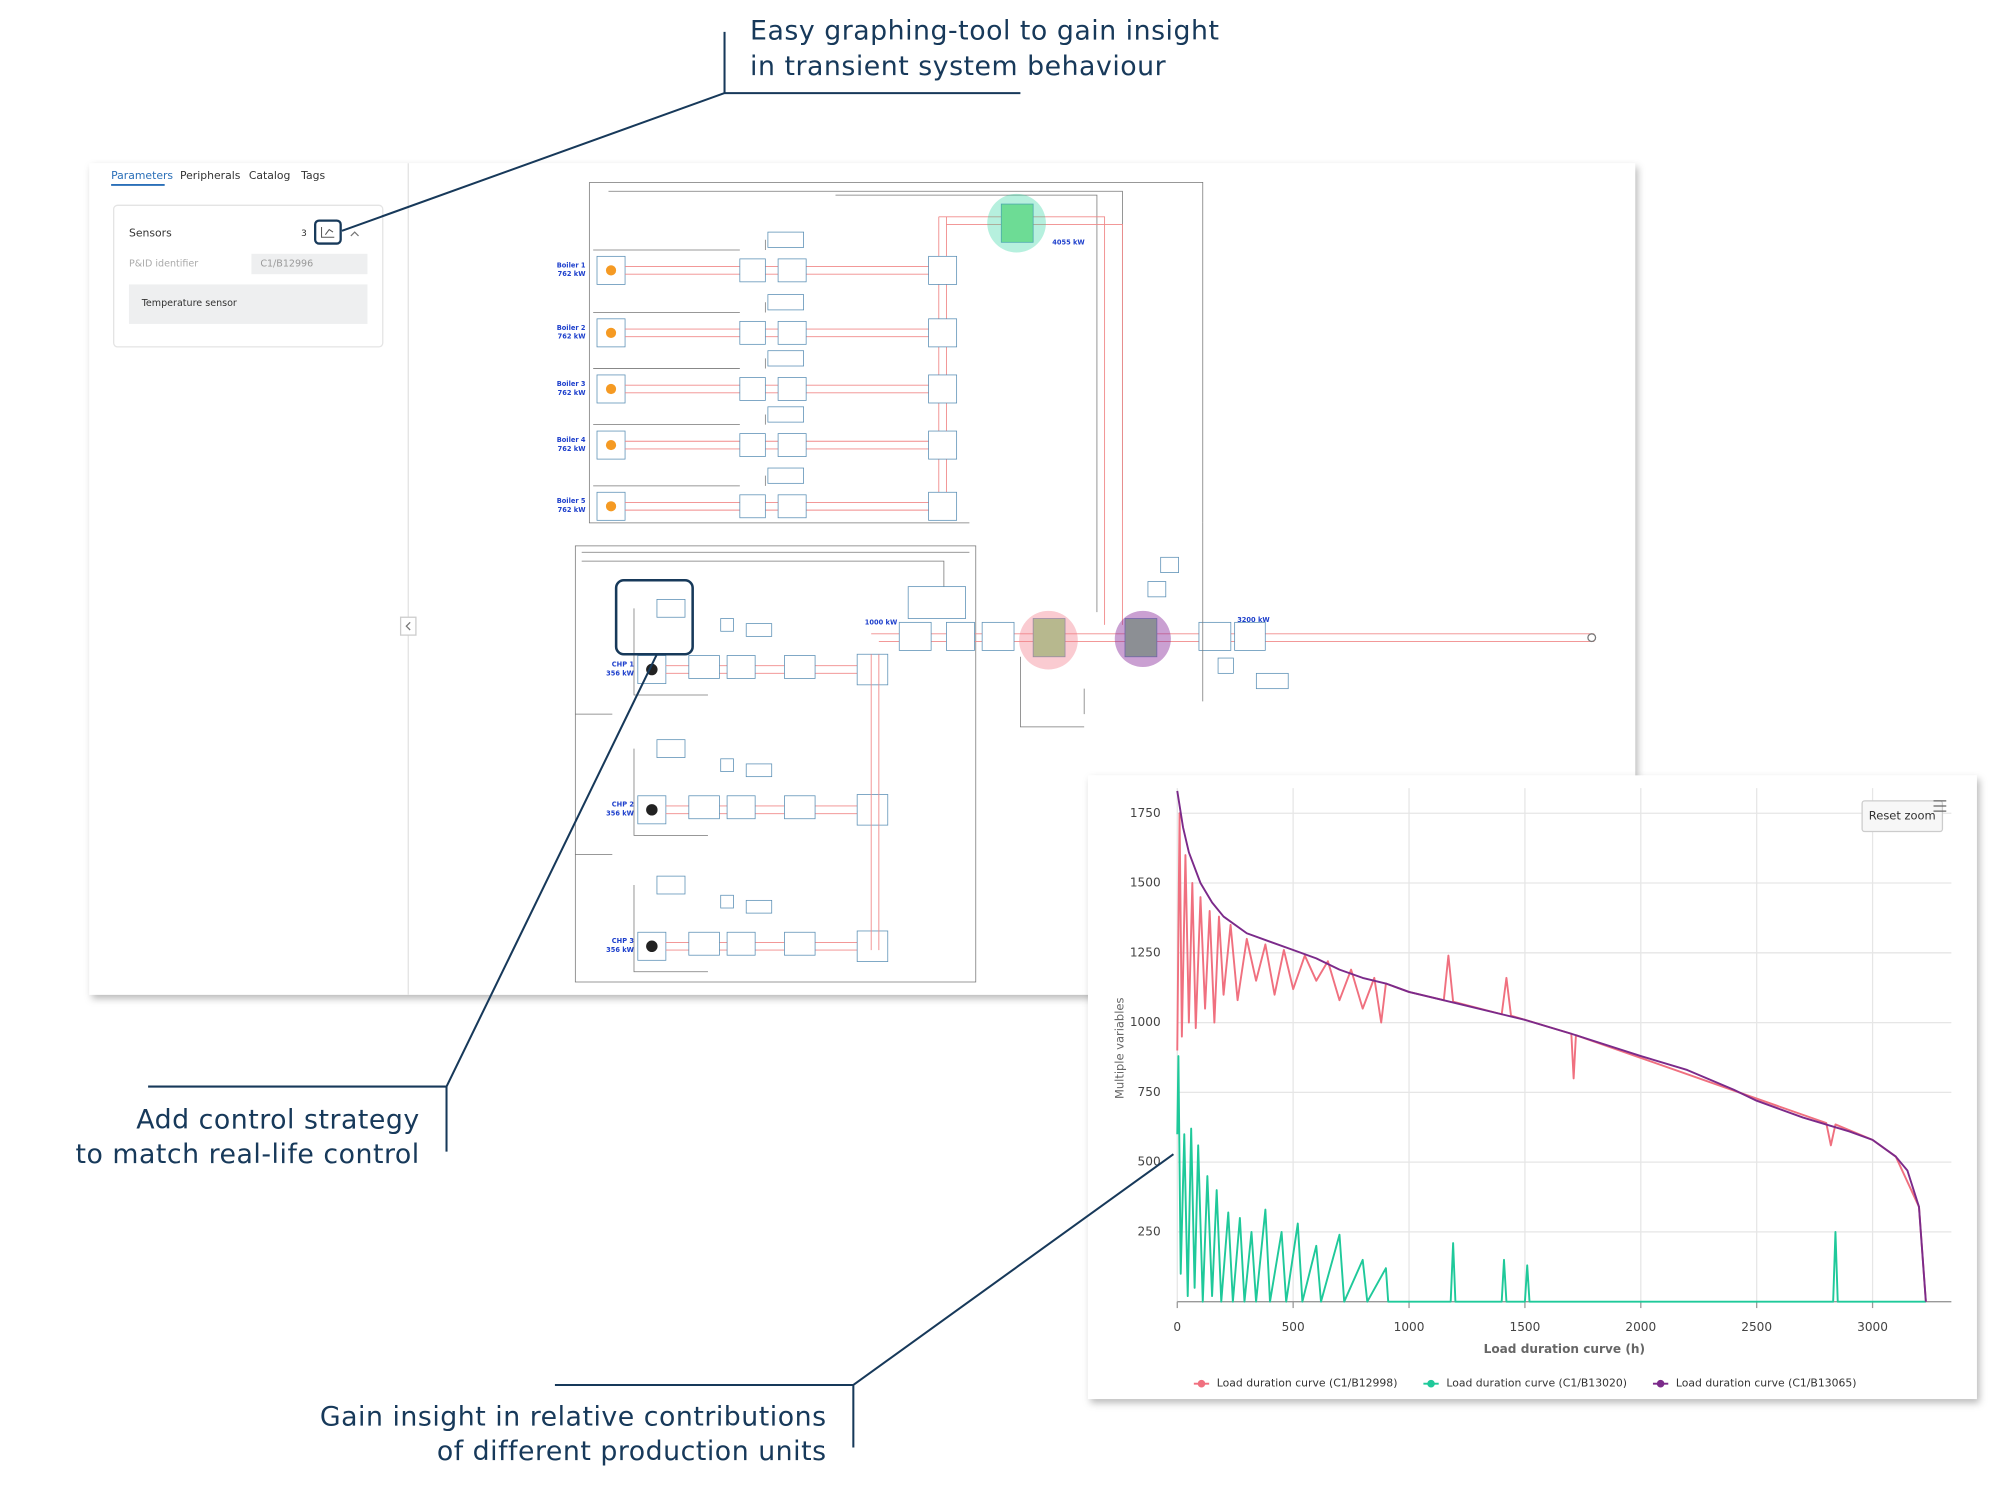  I want to click on y-axis-title: Multiple variables, so click(1119, 1048).